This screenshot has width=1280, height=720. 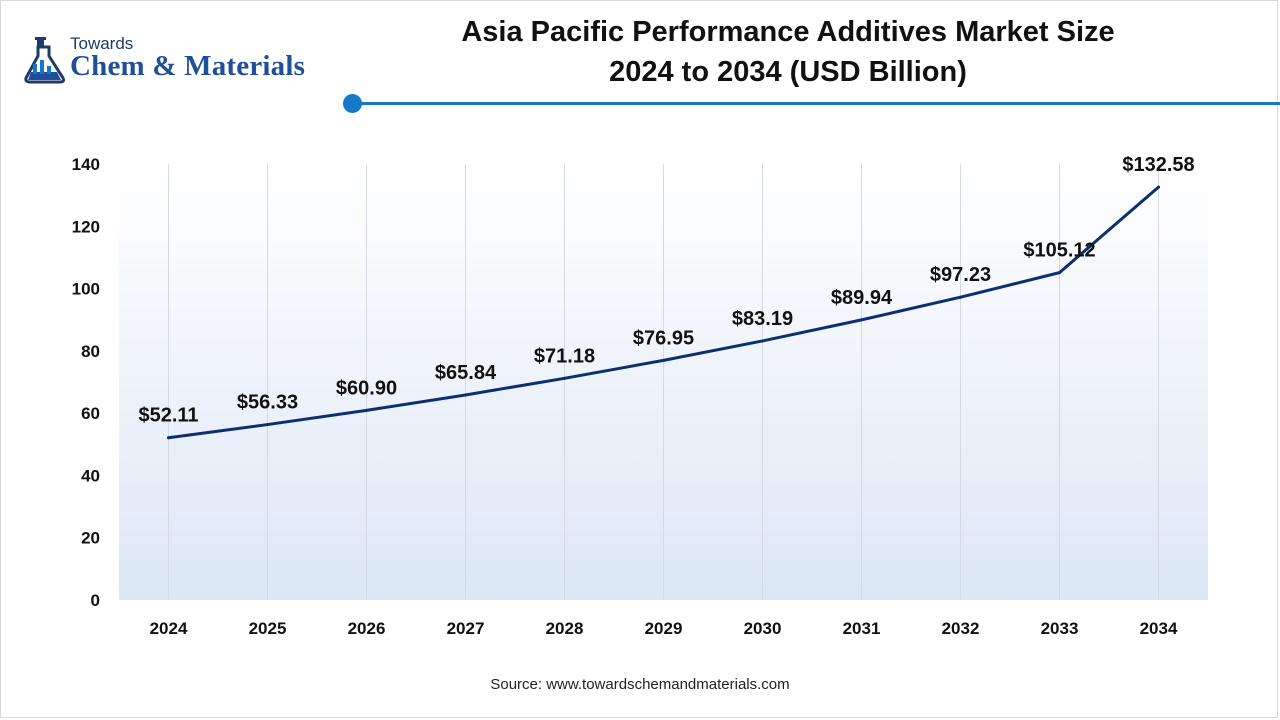 What do you see at coordinates (90, 413) in the screenshot?
I see `y-tick-label-60: 60` at bounding box center [90, 413].